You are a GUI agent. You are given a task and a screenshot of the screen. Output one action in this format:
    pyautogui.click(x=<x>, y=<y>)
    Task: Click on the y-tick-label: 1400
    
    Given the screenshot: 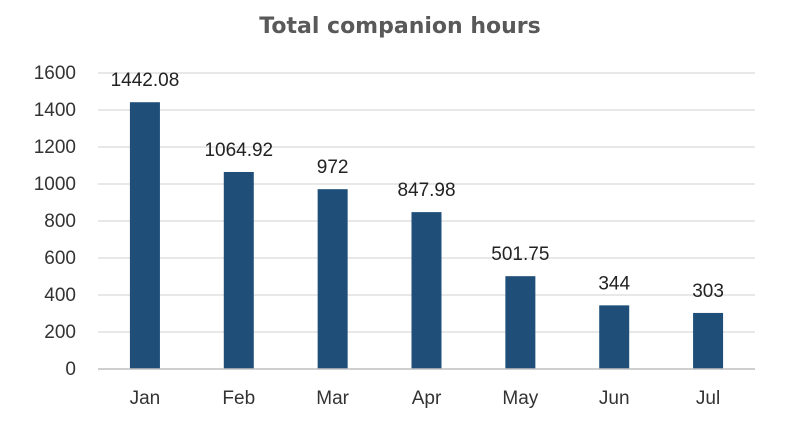 What is the action you would take?
    pyautogui.click(x=55, y=110)
    